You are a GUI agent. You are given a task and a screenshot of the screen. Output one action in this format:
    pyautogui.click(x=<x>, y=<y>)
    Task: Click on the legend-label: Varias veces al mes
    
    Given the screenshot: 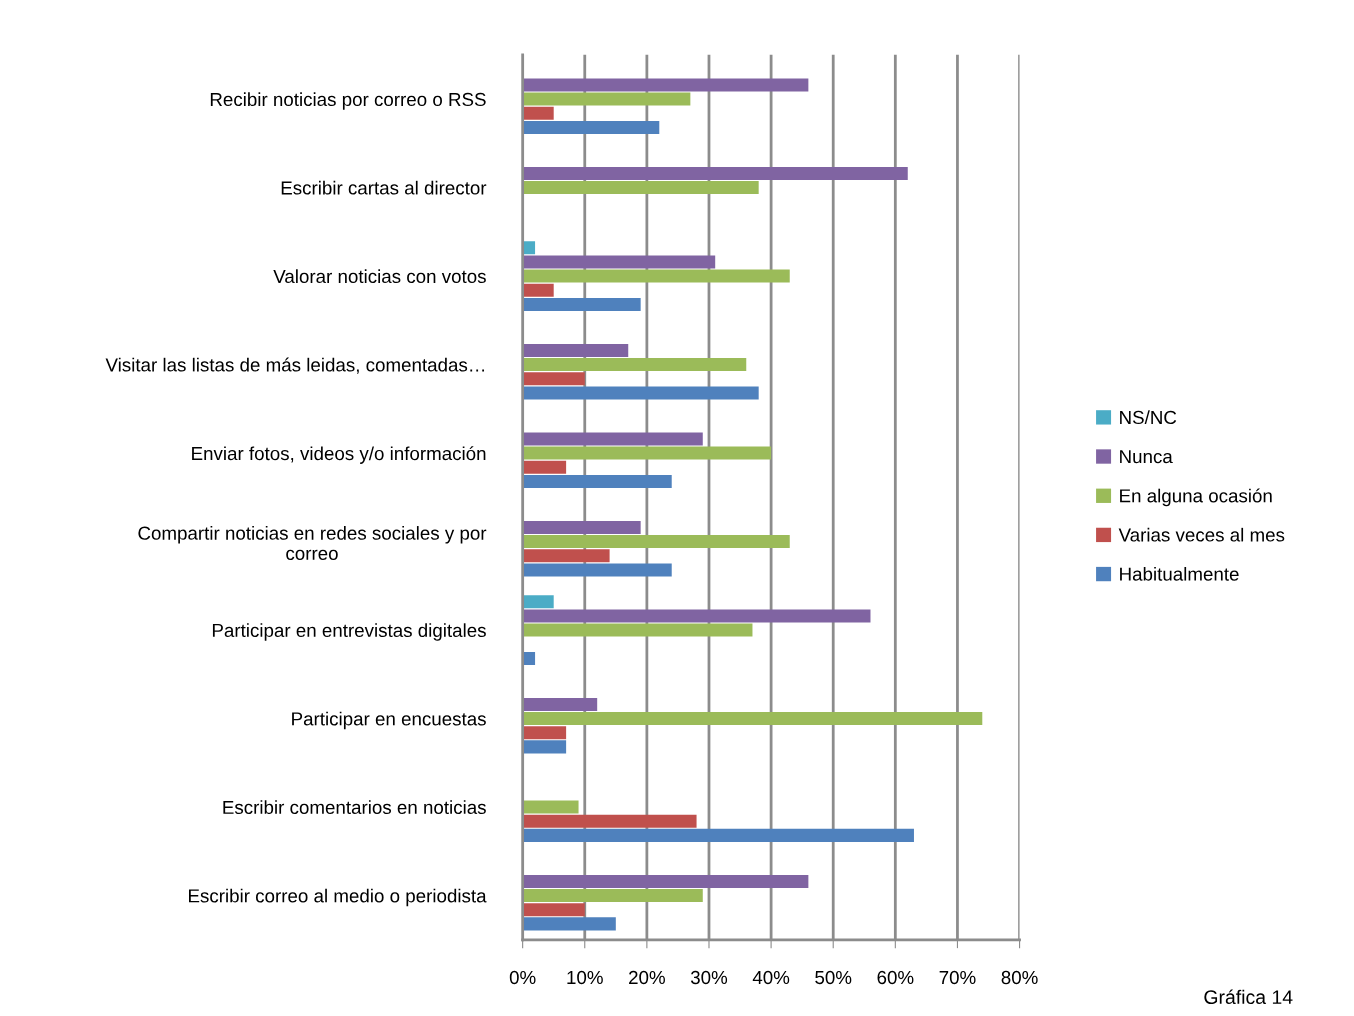 What is the action you would take?
    pyautogui.click(x=1201, y=534)
    